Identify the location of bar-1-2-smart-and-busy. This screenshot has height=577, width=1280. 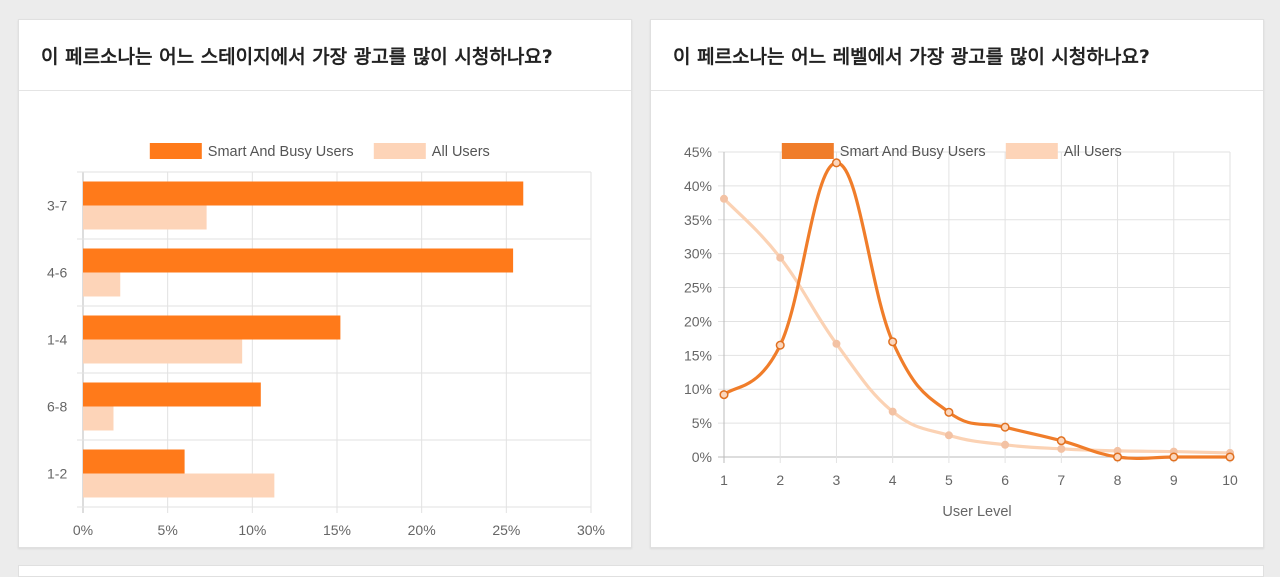
(134, 461).